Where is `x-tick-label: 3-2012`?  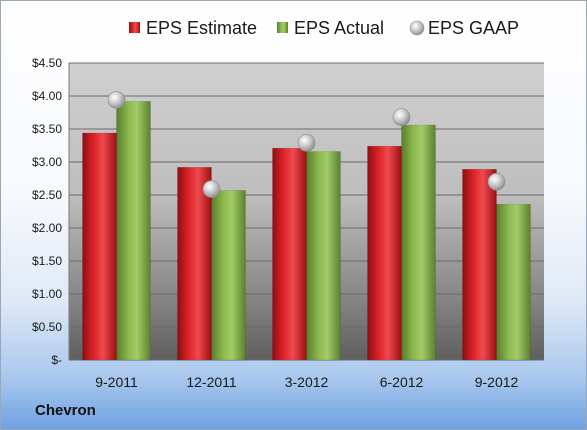
x-tick-label: 3-2012 is located at coordinates (307, 382).